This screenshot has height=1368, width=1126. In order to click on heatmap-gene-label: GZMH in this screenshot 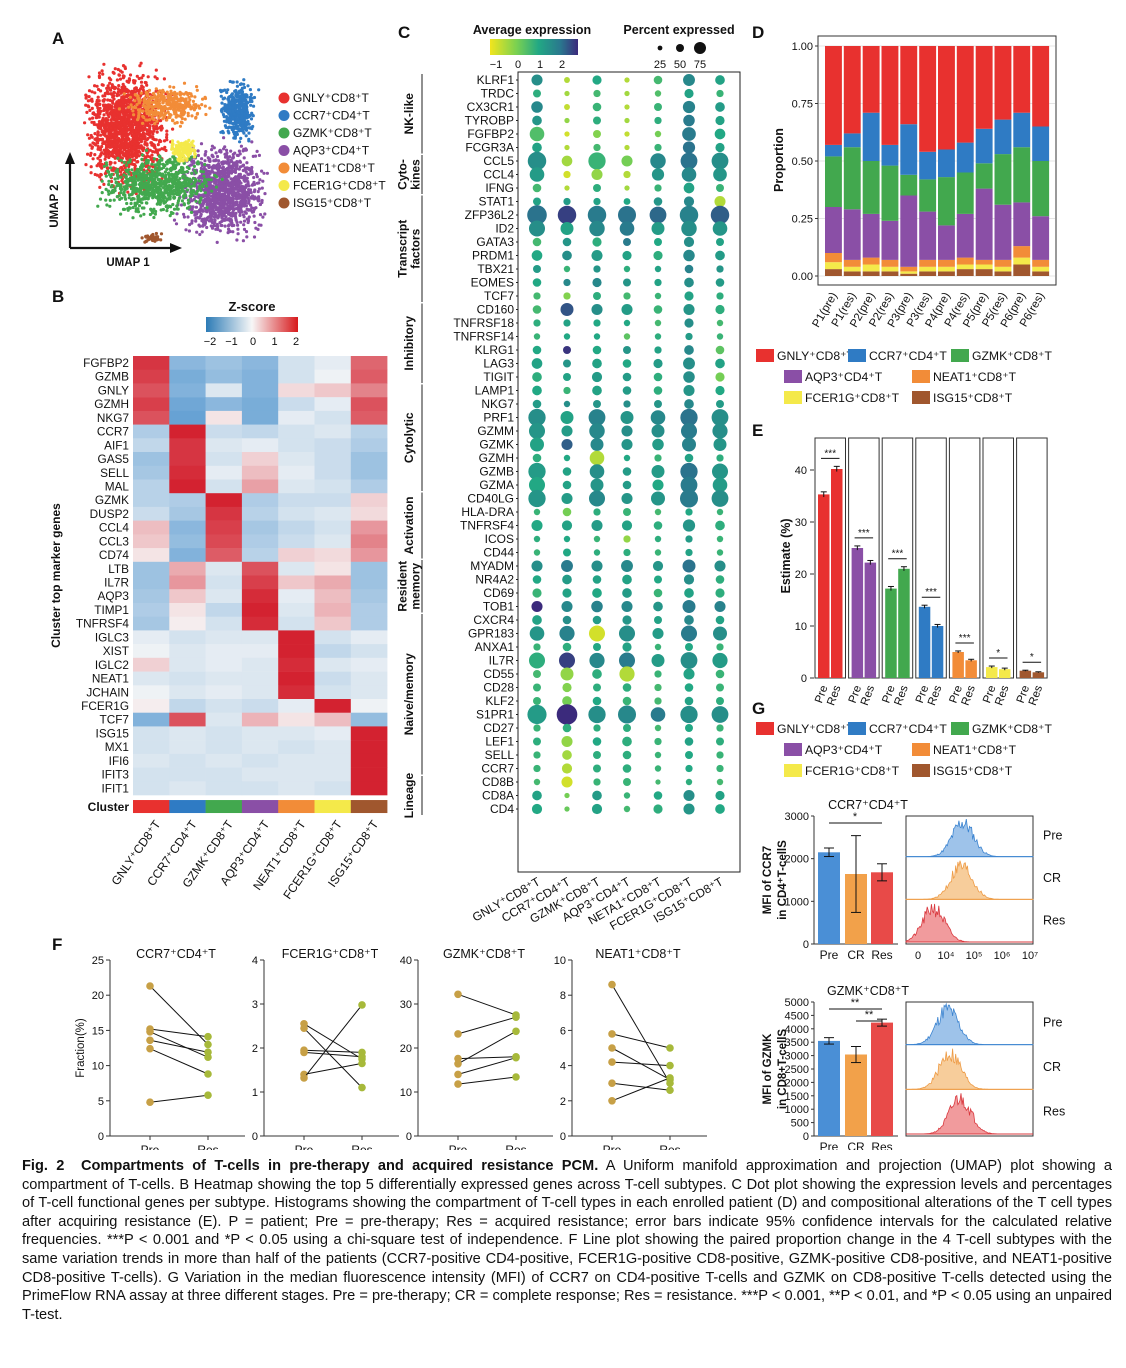, I will do `click(111, 404)`.